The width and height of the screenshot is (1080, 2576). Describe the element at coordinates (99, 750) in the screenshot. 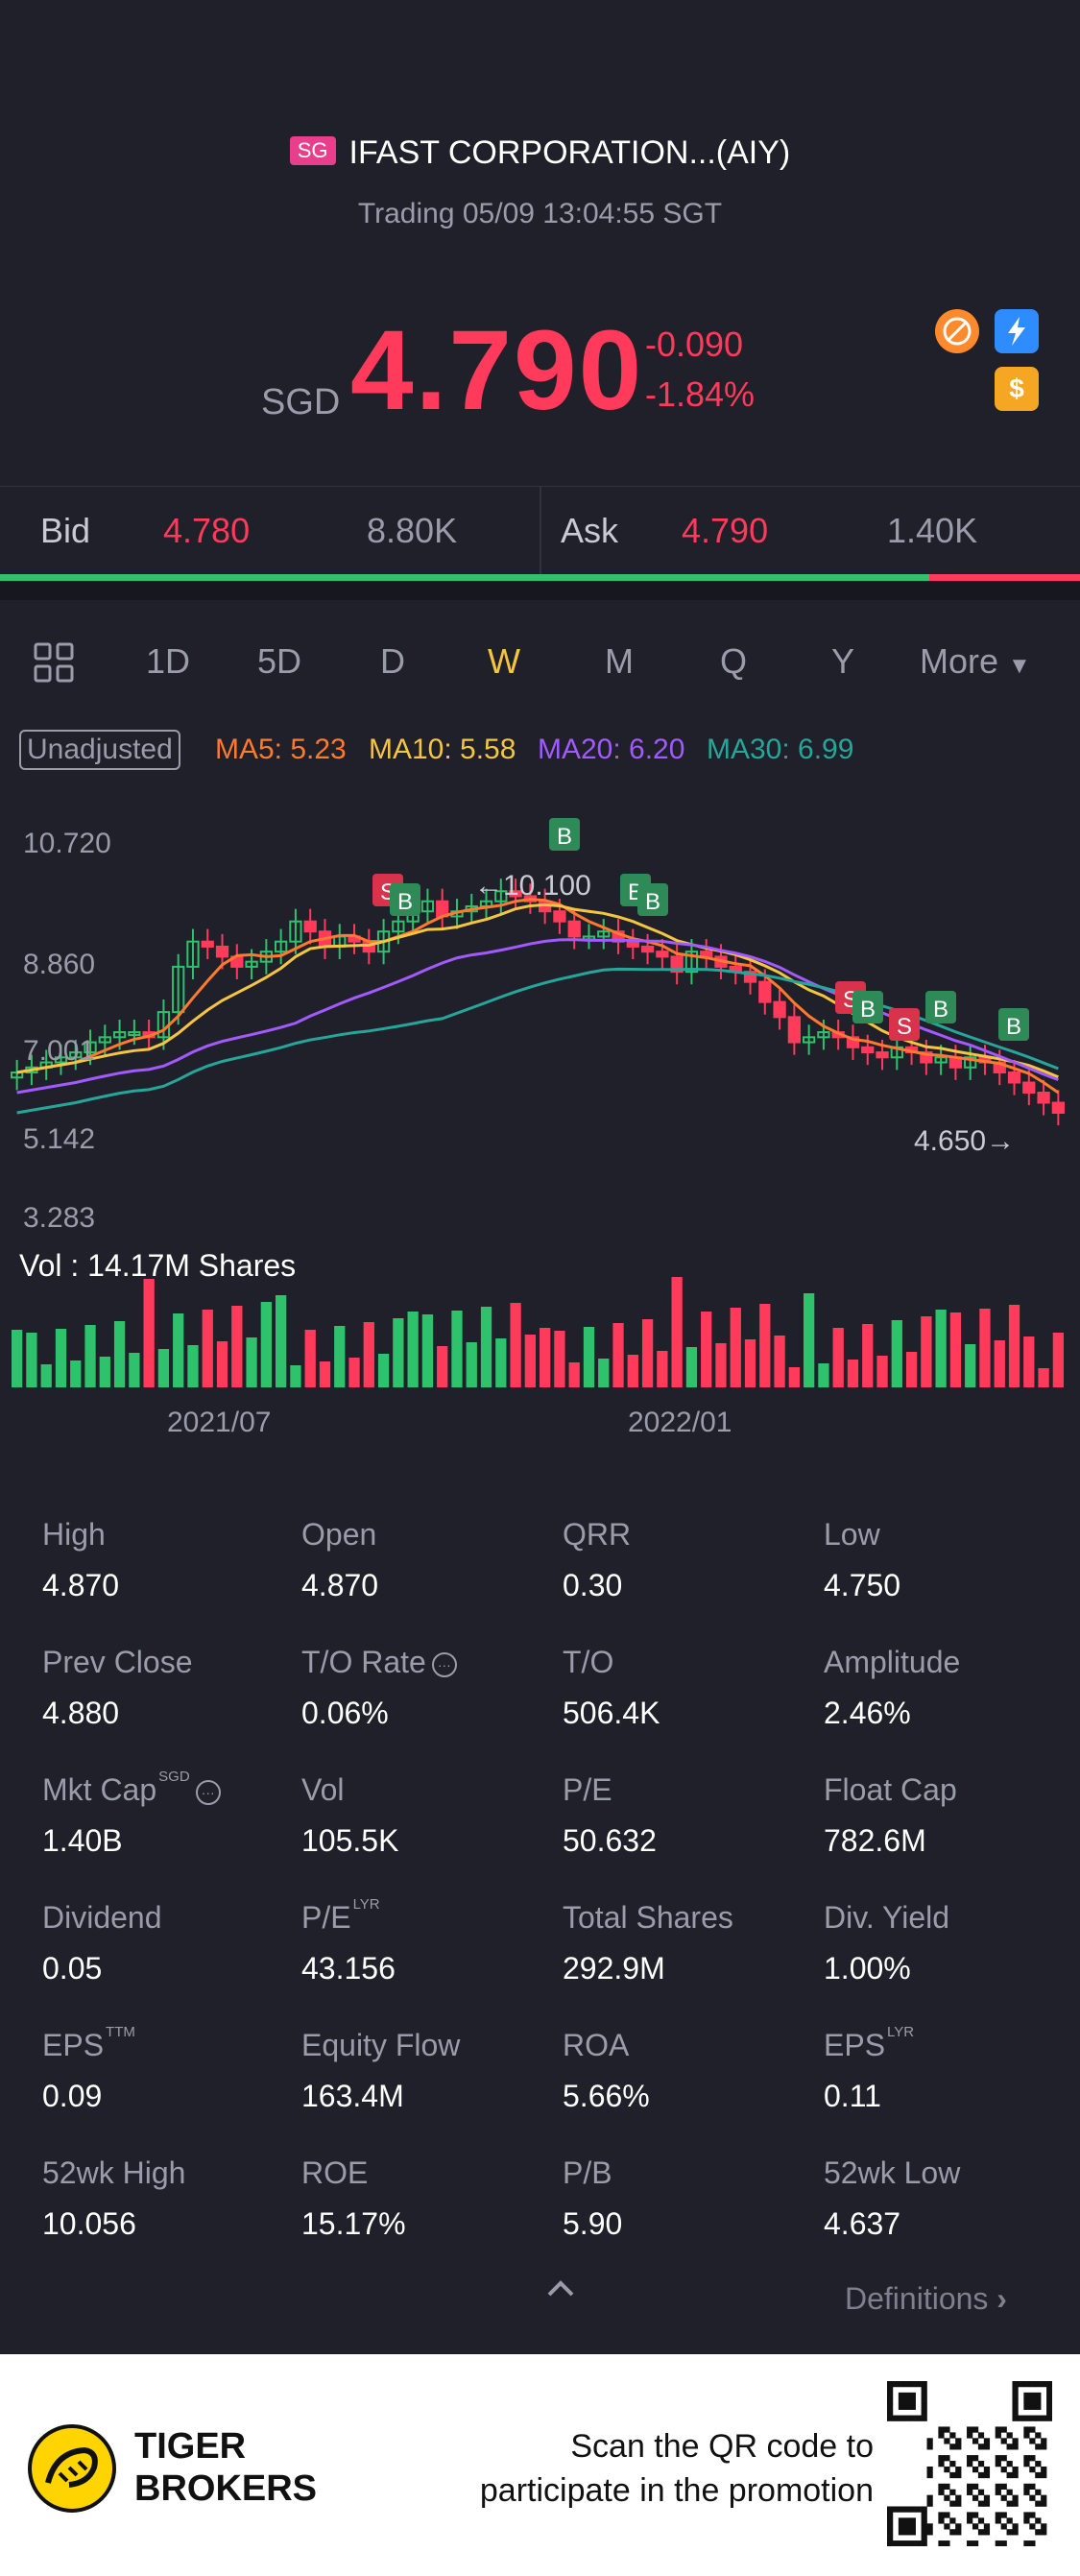

I see `adjustment-toggle: Unadjusted` at that location.